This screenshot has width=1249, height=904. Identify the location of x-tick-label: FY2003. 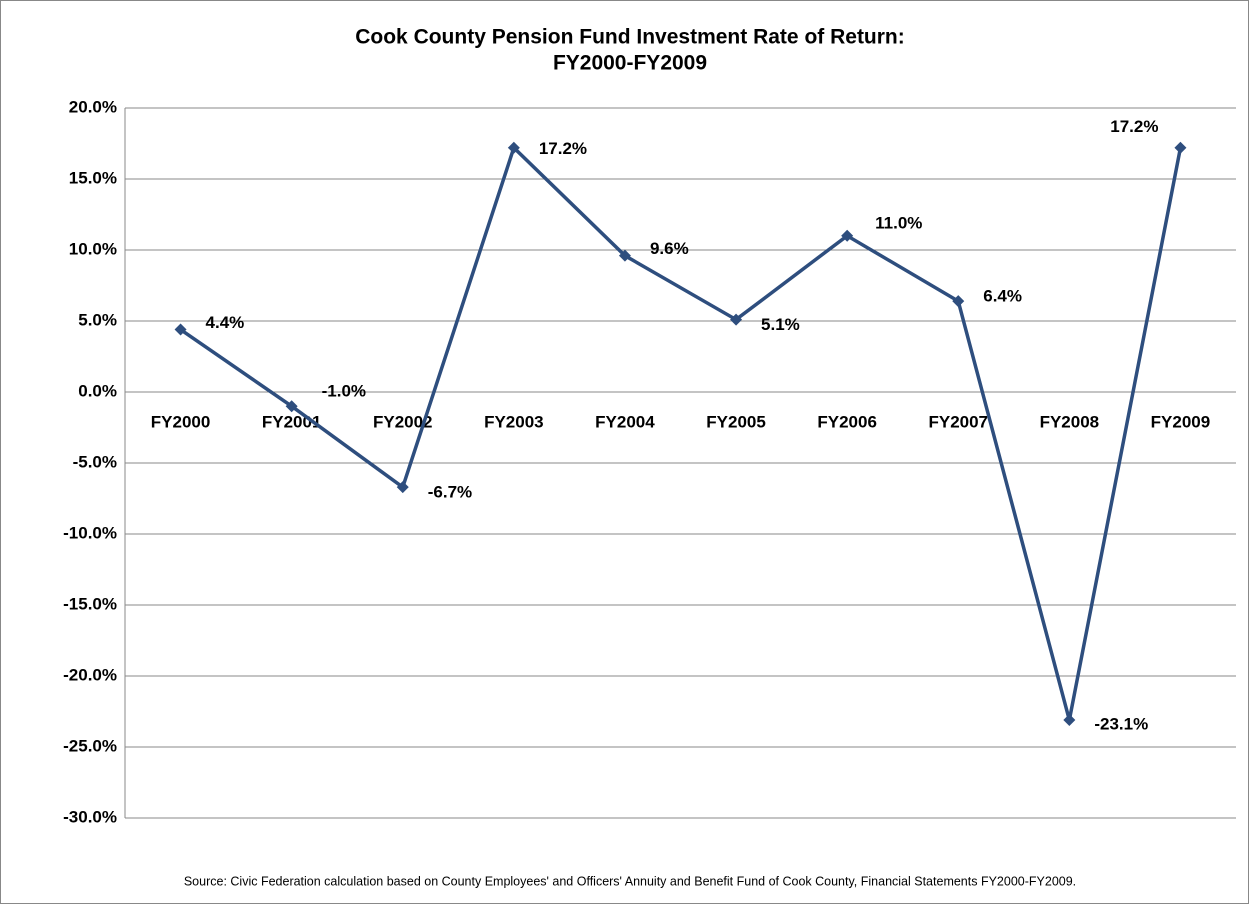
(514, 421).